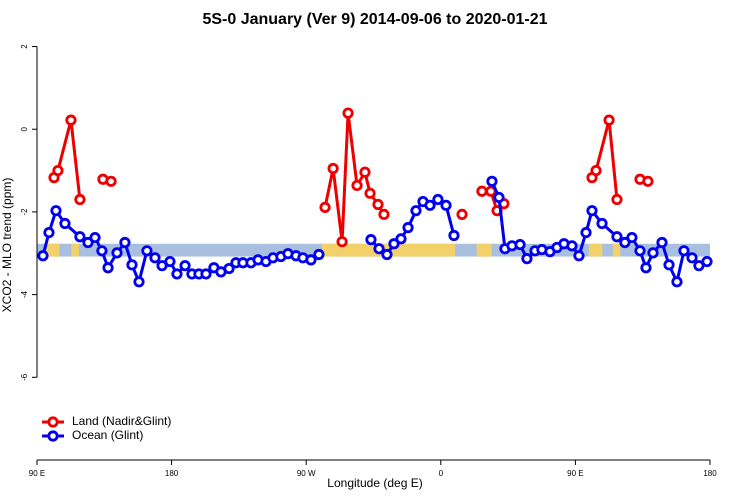 This screenshot has width=750, height=500. What do you see at coordinates (24, 377) in the screenshot?
I see `y-tick-label: -6` at bounding box center [24, 377].